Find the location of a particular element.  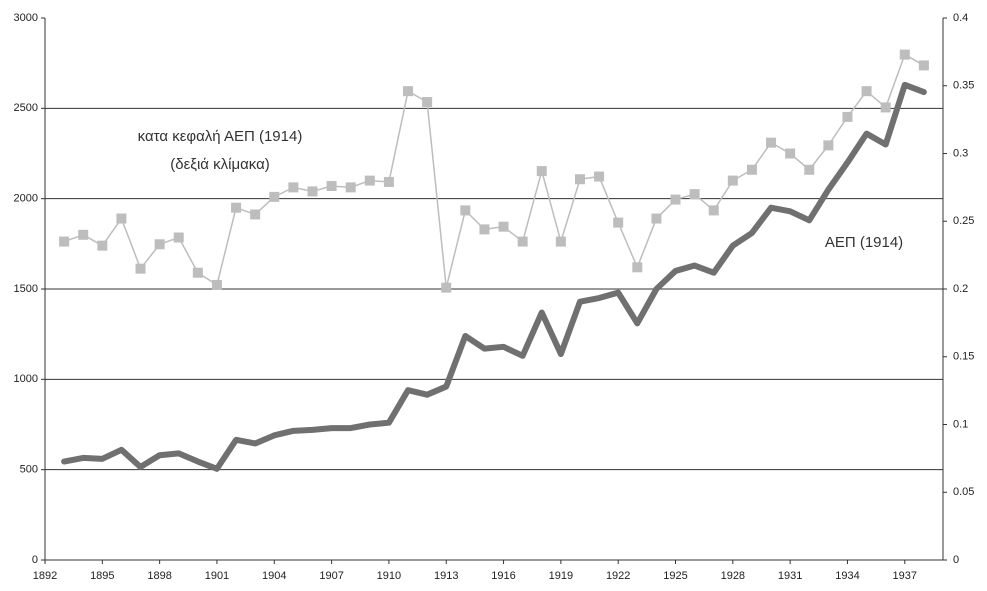

x-tick-label: 1931 is located at coordinates (790, 576).